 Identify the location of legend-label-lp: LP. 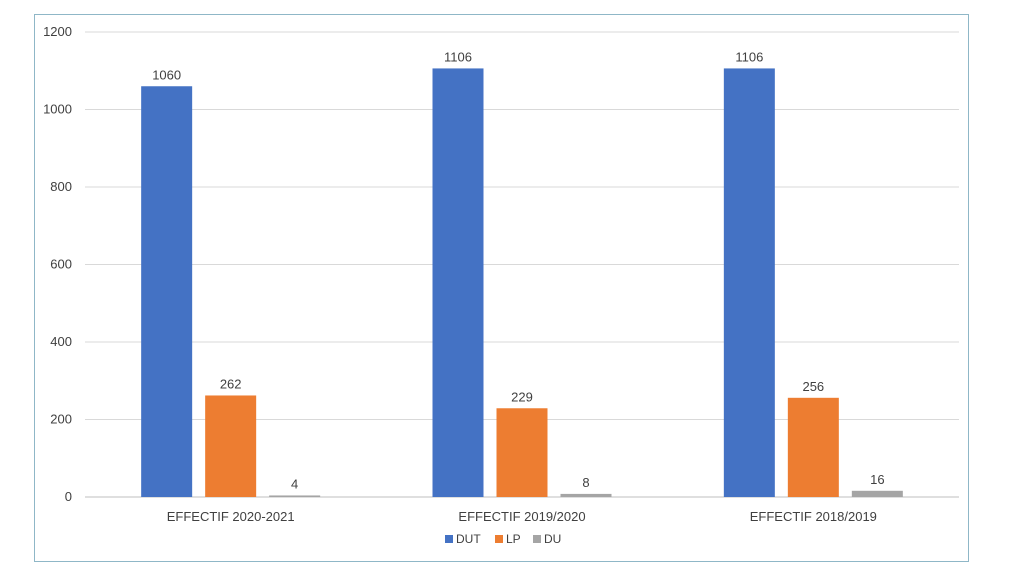
(513, 539).